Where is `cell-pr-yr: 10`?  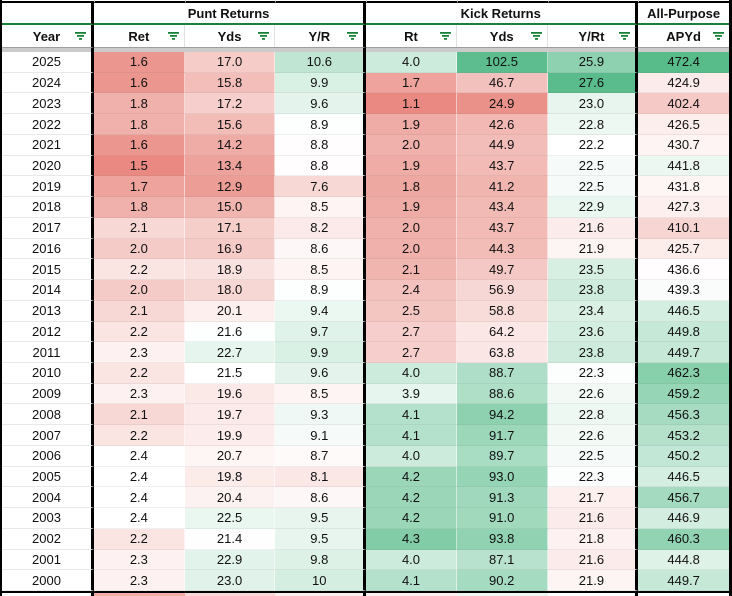 cell-pr-yr: 10 is located at coordinates (321, 580).